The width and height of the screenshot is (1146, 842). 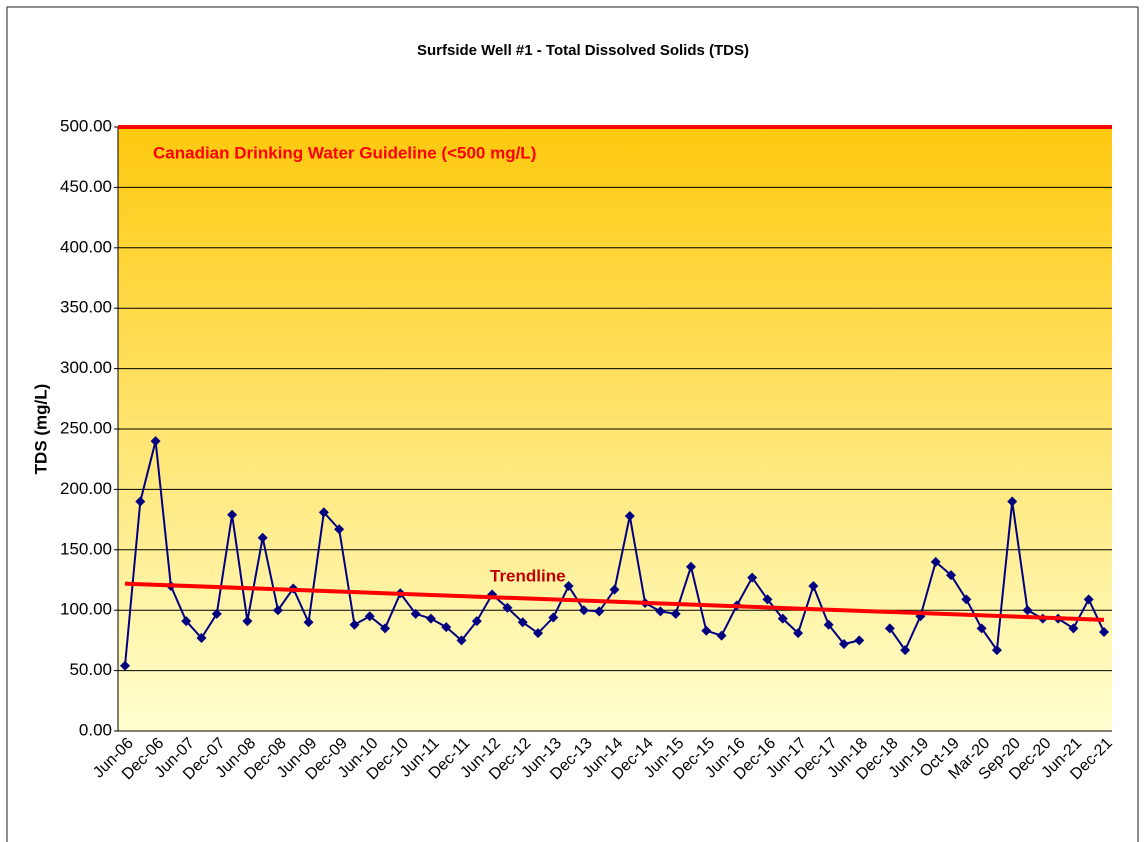 I want to click on y-tick-label: 150.00, so click(x=86, y=548).